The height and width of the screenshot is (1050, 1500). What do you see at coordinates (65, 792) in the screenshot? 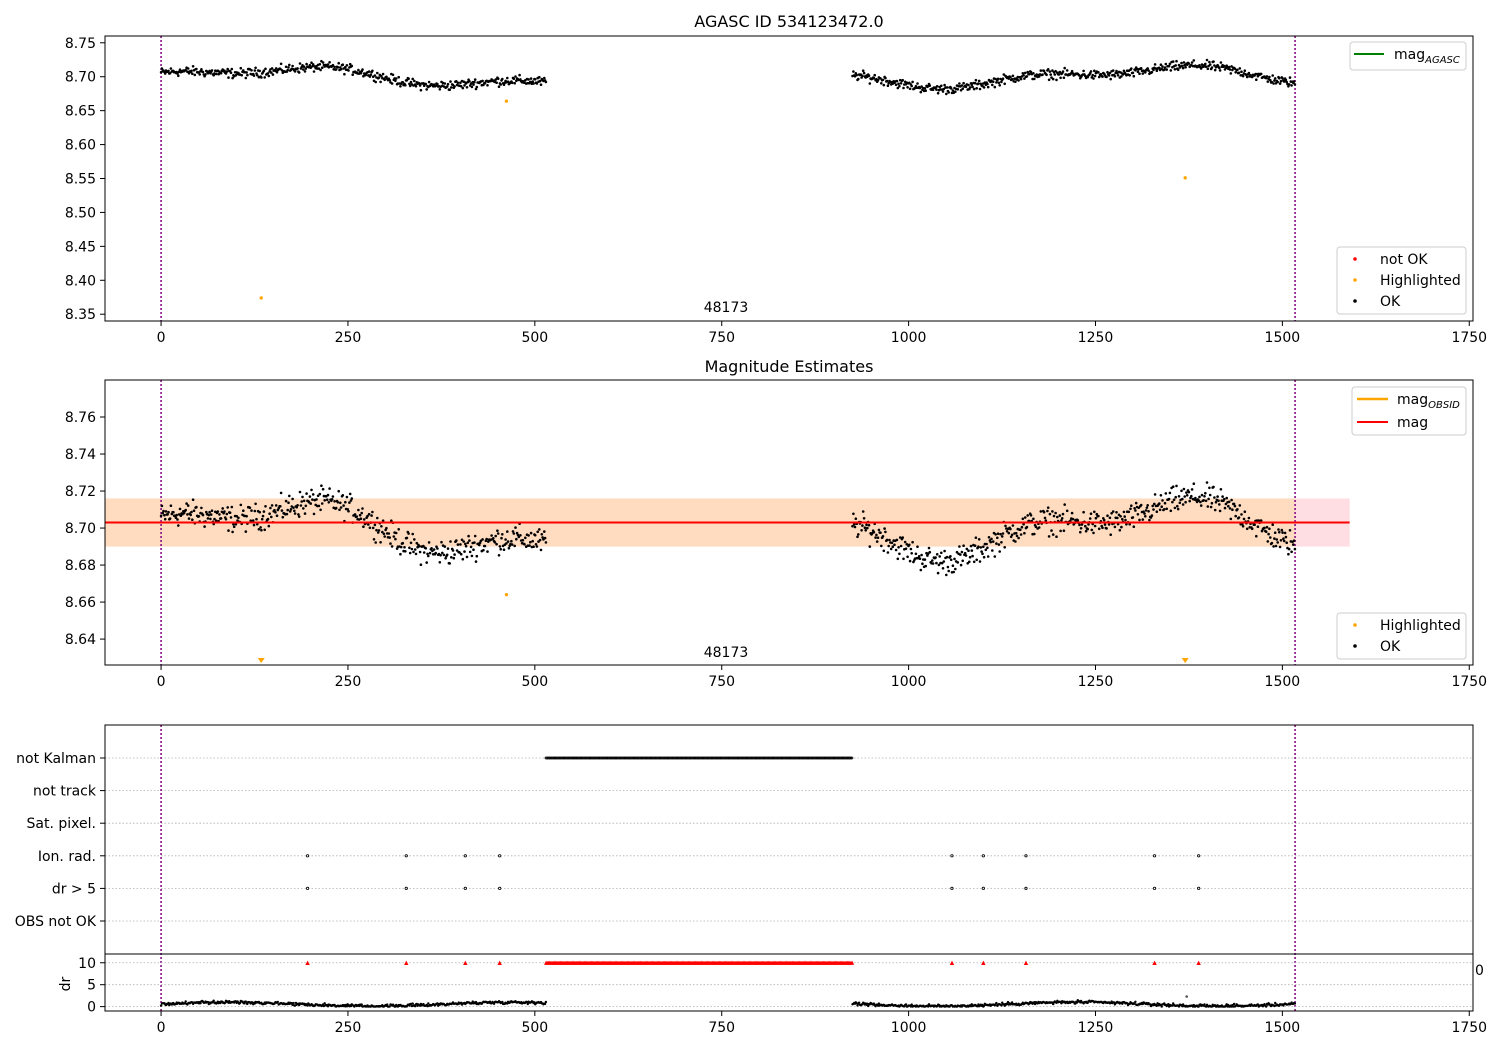
I see `flag-category-label: not track` at bounding box center [65, 792].